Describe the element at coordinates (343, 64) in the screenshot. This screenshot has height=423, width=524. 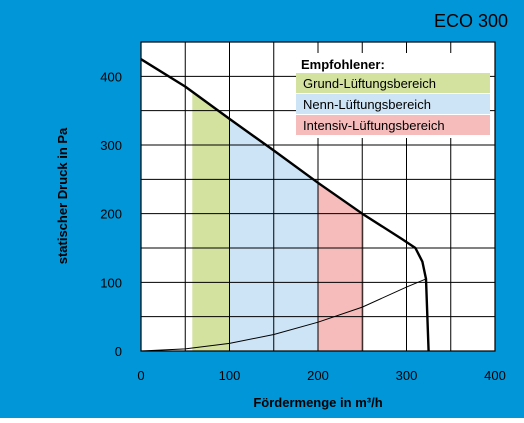
I see `legend-title: Empfohlener:` at that location.